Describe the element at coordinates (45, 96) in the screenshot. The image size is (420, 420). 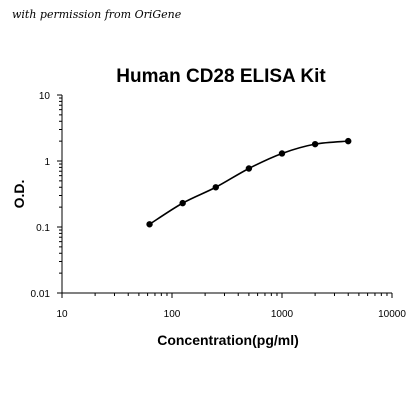
I see `y-tick-label: 10` at that location.